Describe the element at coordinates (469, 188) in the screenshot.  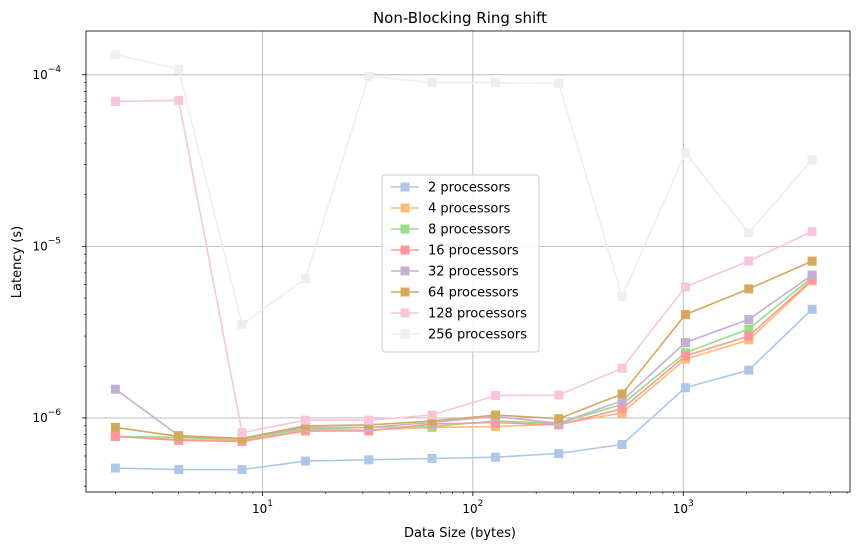
I see `legend-entry-label: 2 processors` at that location.